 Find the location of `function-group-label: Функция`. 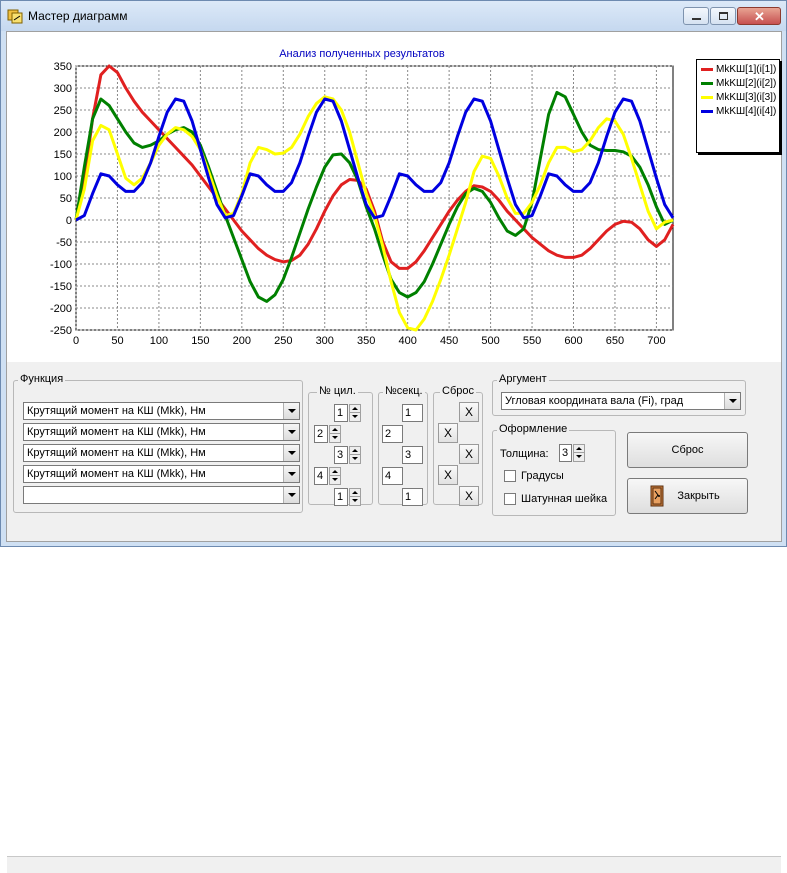

function-group-label: Функция is located at coordinates (42, 379).